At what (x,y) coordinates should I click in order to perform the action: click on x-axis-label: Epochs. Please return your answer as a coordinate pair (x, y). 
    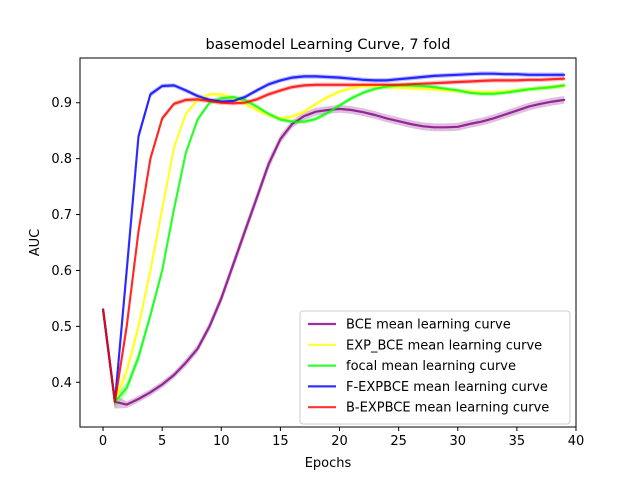
    Looking at the image, I should click on (328, 463).